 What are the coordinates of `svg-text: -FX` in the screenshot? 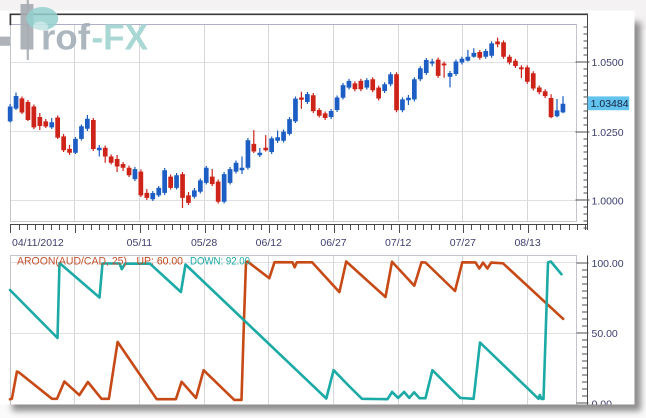 It's located at (120, 37).